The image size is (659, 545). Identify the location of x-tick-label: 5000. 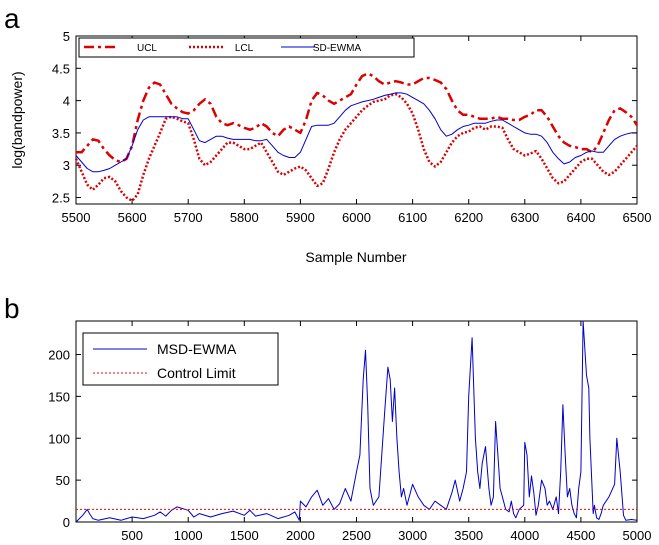
(637, 535).